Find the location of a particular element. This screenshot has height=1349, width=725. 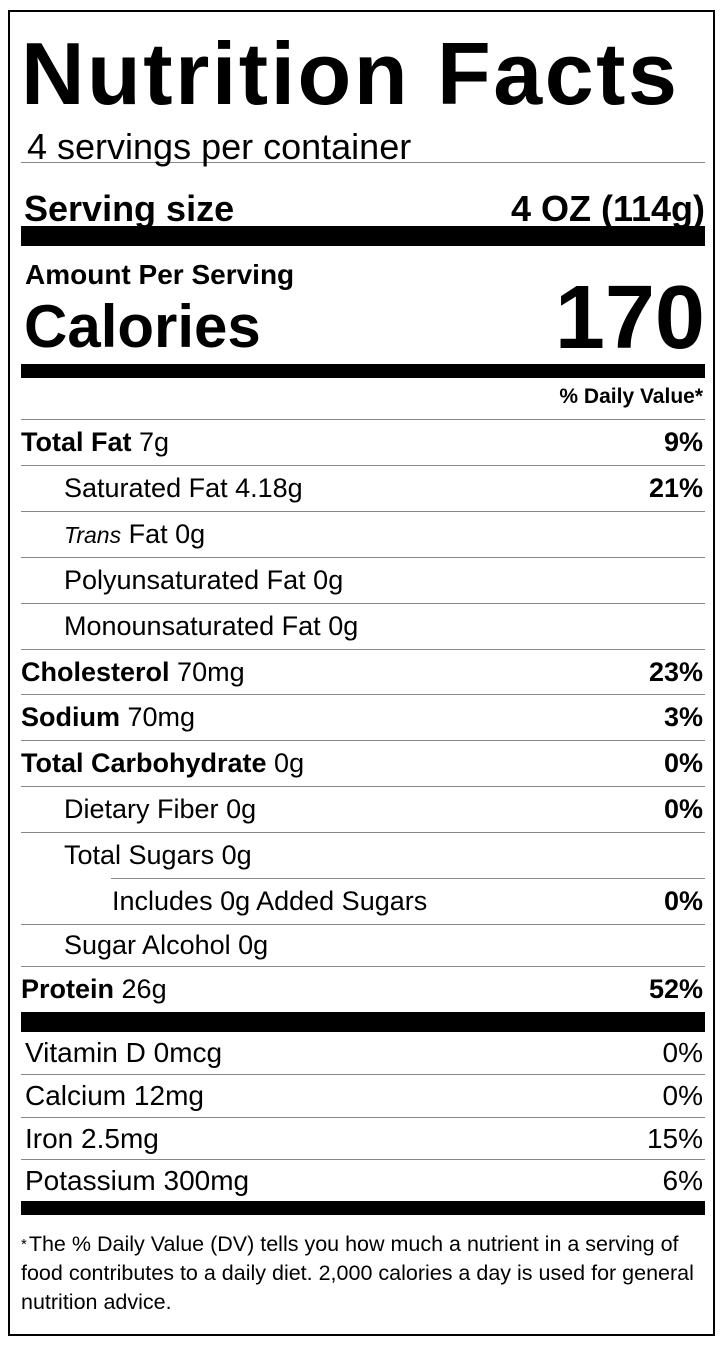

nutrient-name-amount: Saturated Fat 4.18g is located at coordinates (162, 488).